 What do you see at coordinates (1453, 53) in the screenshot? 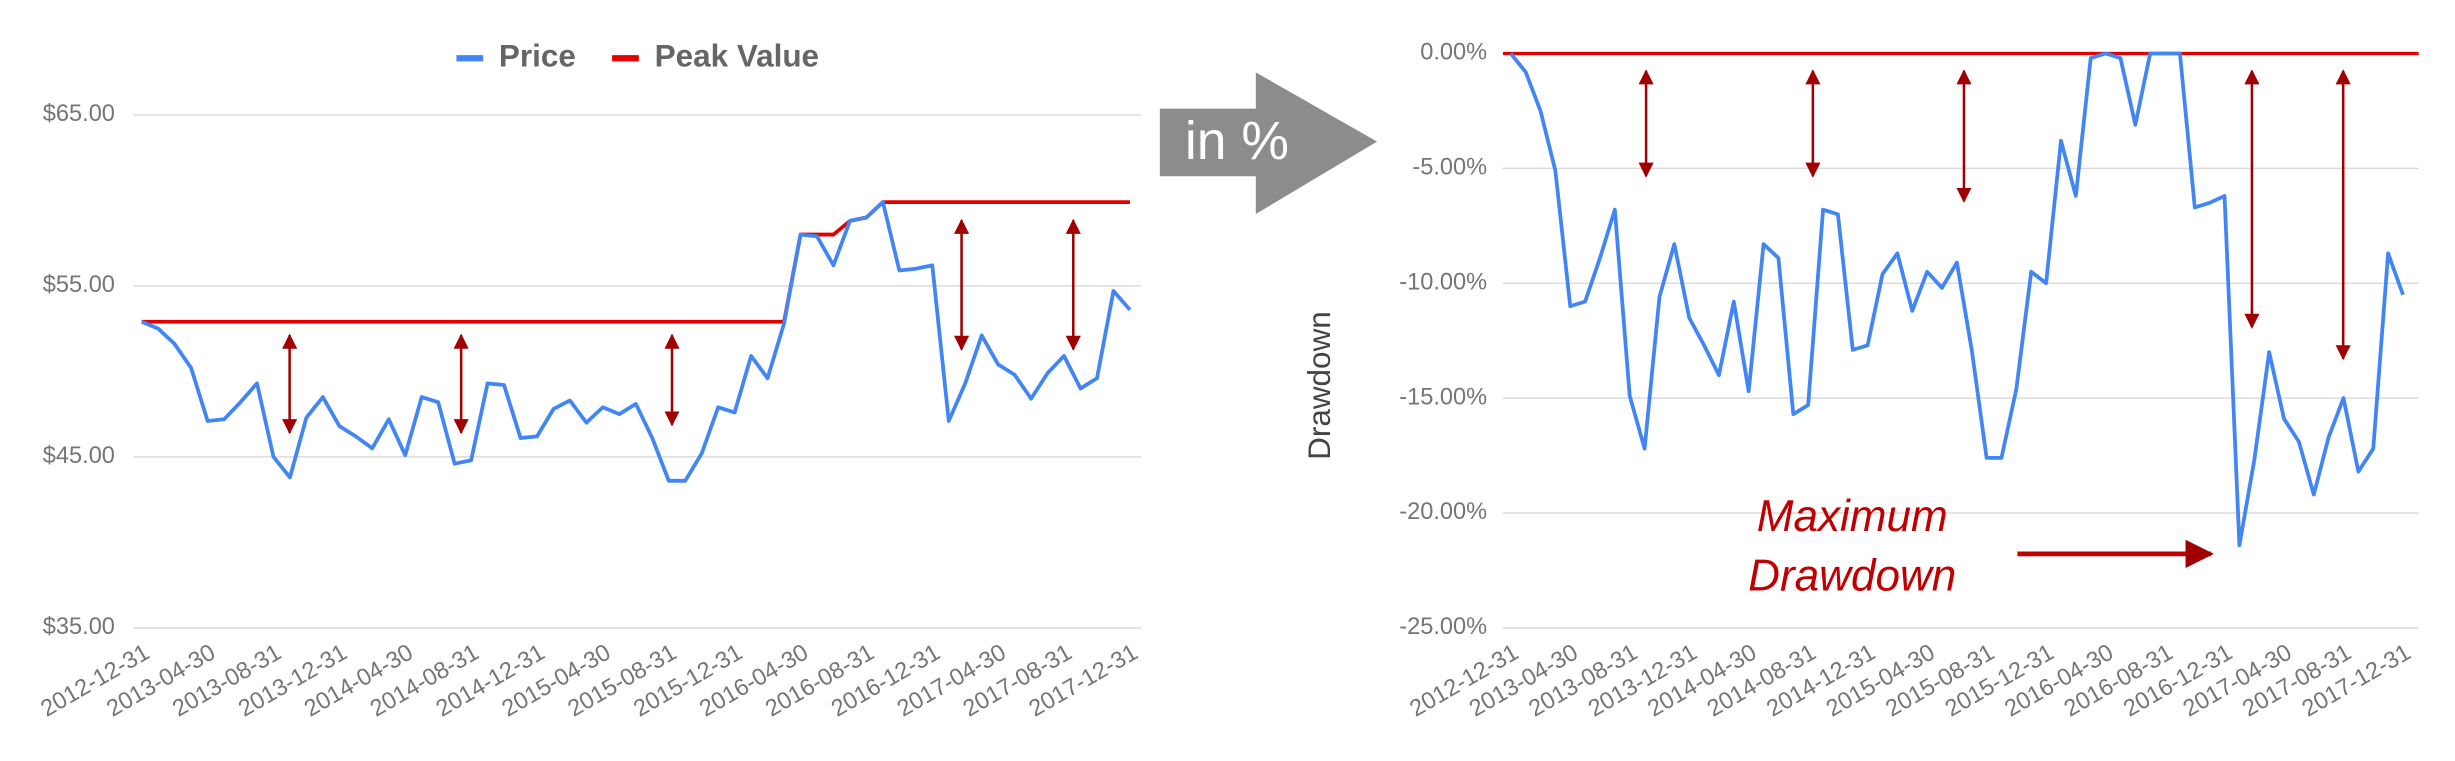
I see `y-tick-label: 0.00%` at bounding box center [1453, 53].